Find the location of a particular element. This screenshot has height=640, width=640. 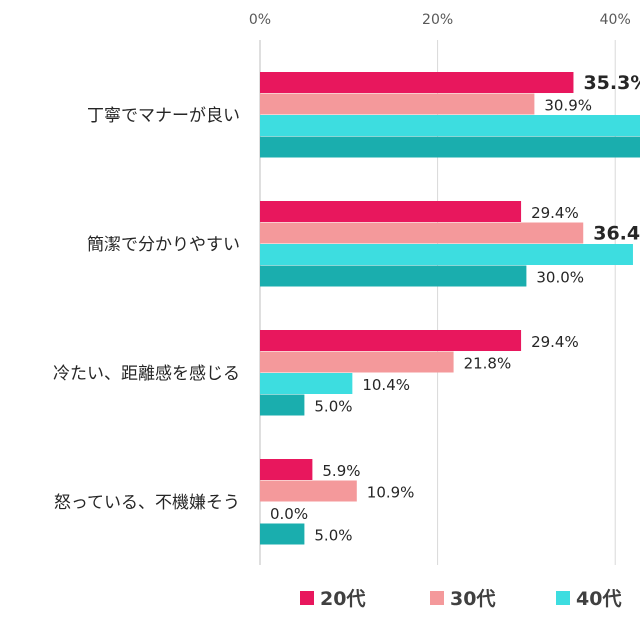

x-tick-label: 0% is located at coordinates (260, 20).